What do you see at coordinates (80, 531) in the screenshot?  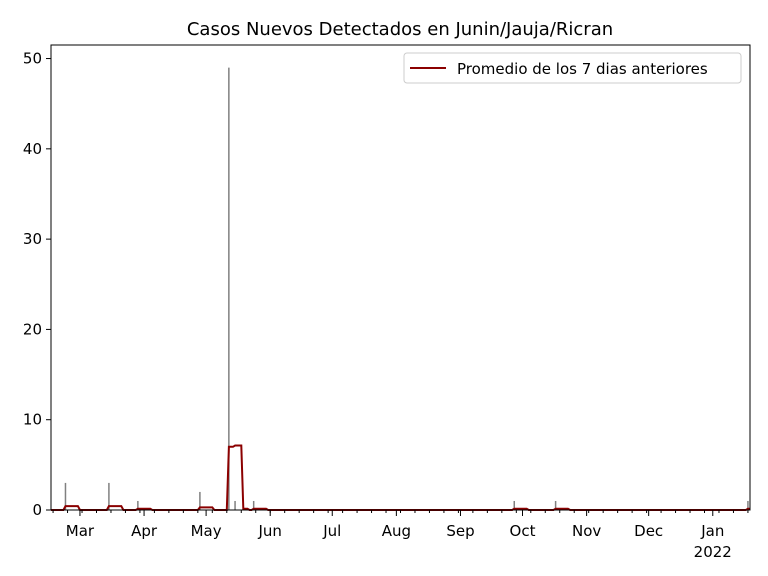 I see `x-tick-label: Mar` at bounding box center [80, 531].